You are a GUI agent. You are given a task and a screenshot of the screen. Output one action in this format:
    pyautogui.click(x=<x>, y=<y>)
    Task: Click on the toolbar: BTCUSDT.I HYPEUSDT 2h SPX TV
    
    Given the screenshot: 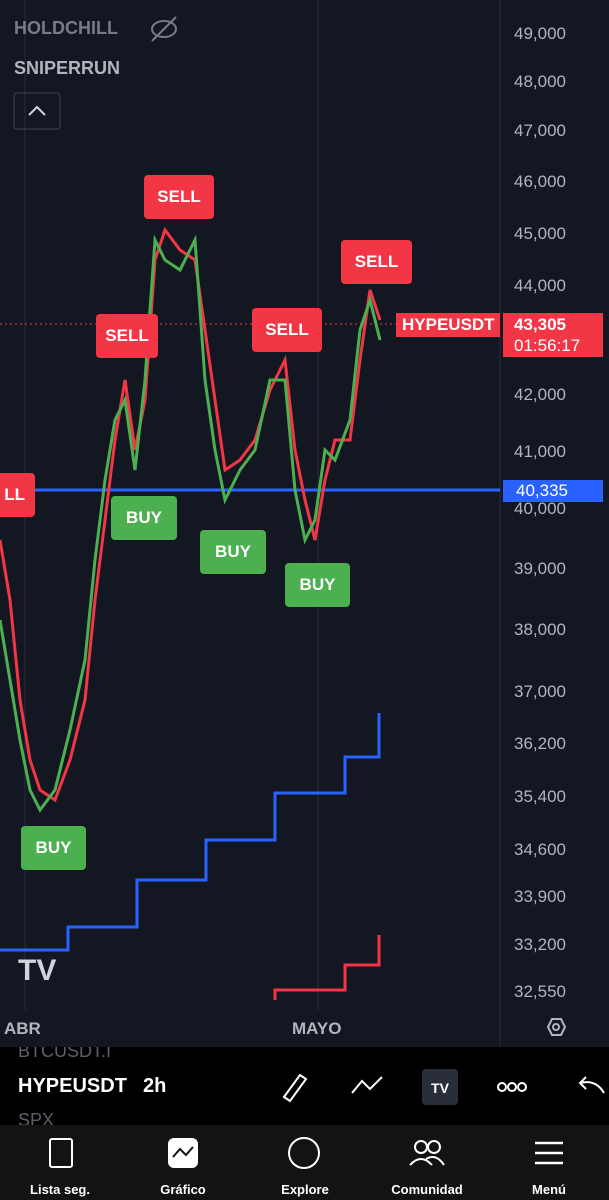 What is the action you would take?
    pyautogui.click(x=304, y=1086)
    